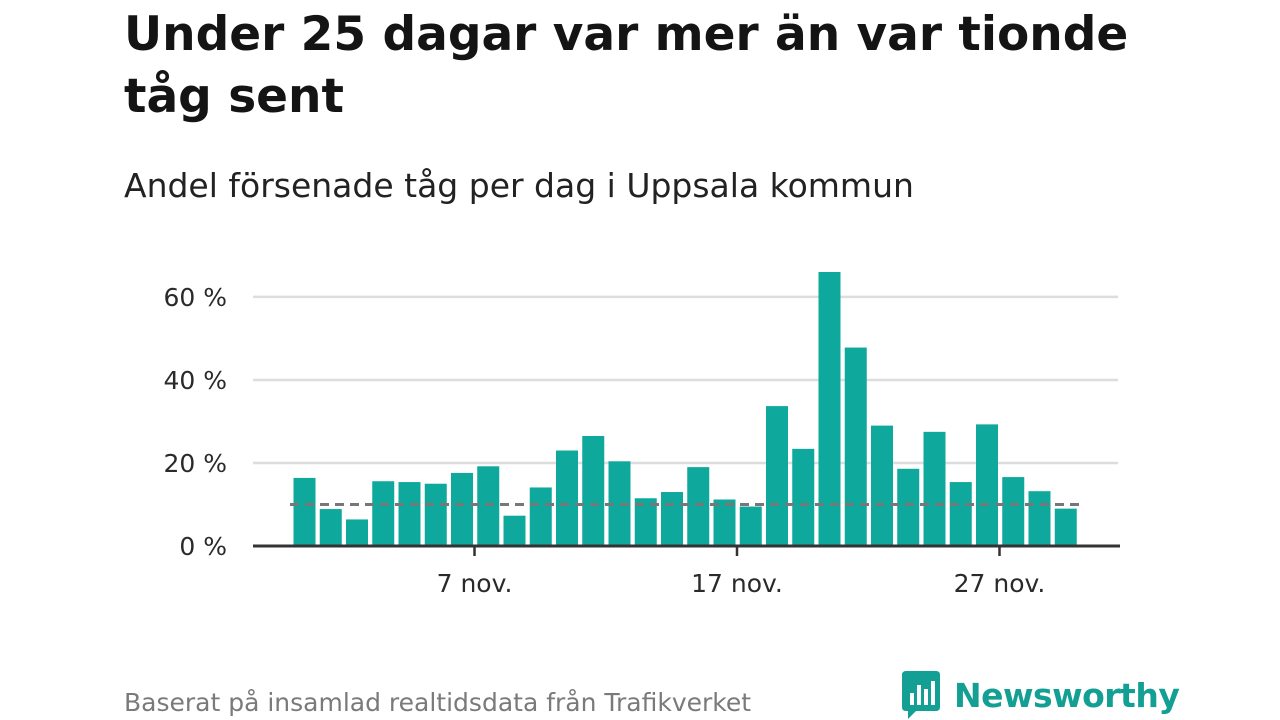 The height and width of the screenshot is (720, 1280). Describe the element at coordinates (1000, 583) in the screenshot. I see `x-tick-label: 27 nov.` at that location.